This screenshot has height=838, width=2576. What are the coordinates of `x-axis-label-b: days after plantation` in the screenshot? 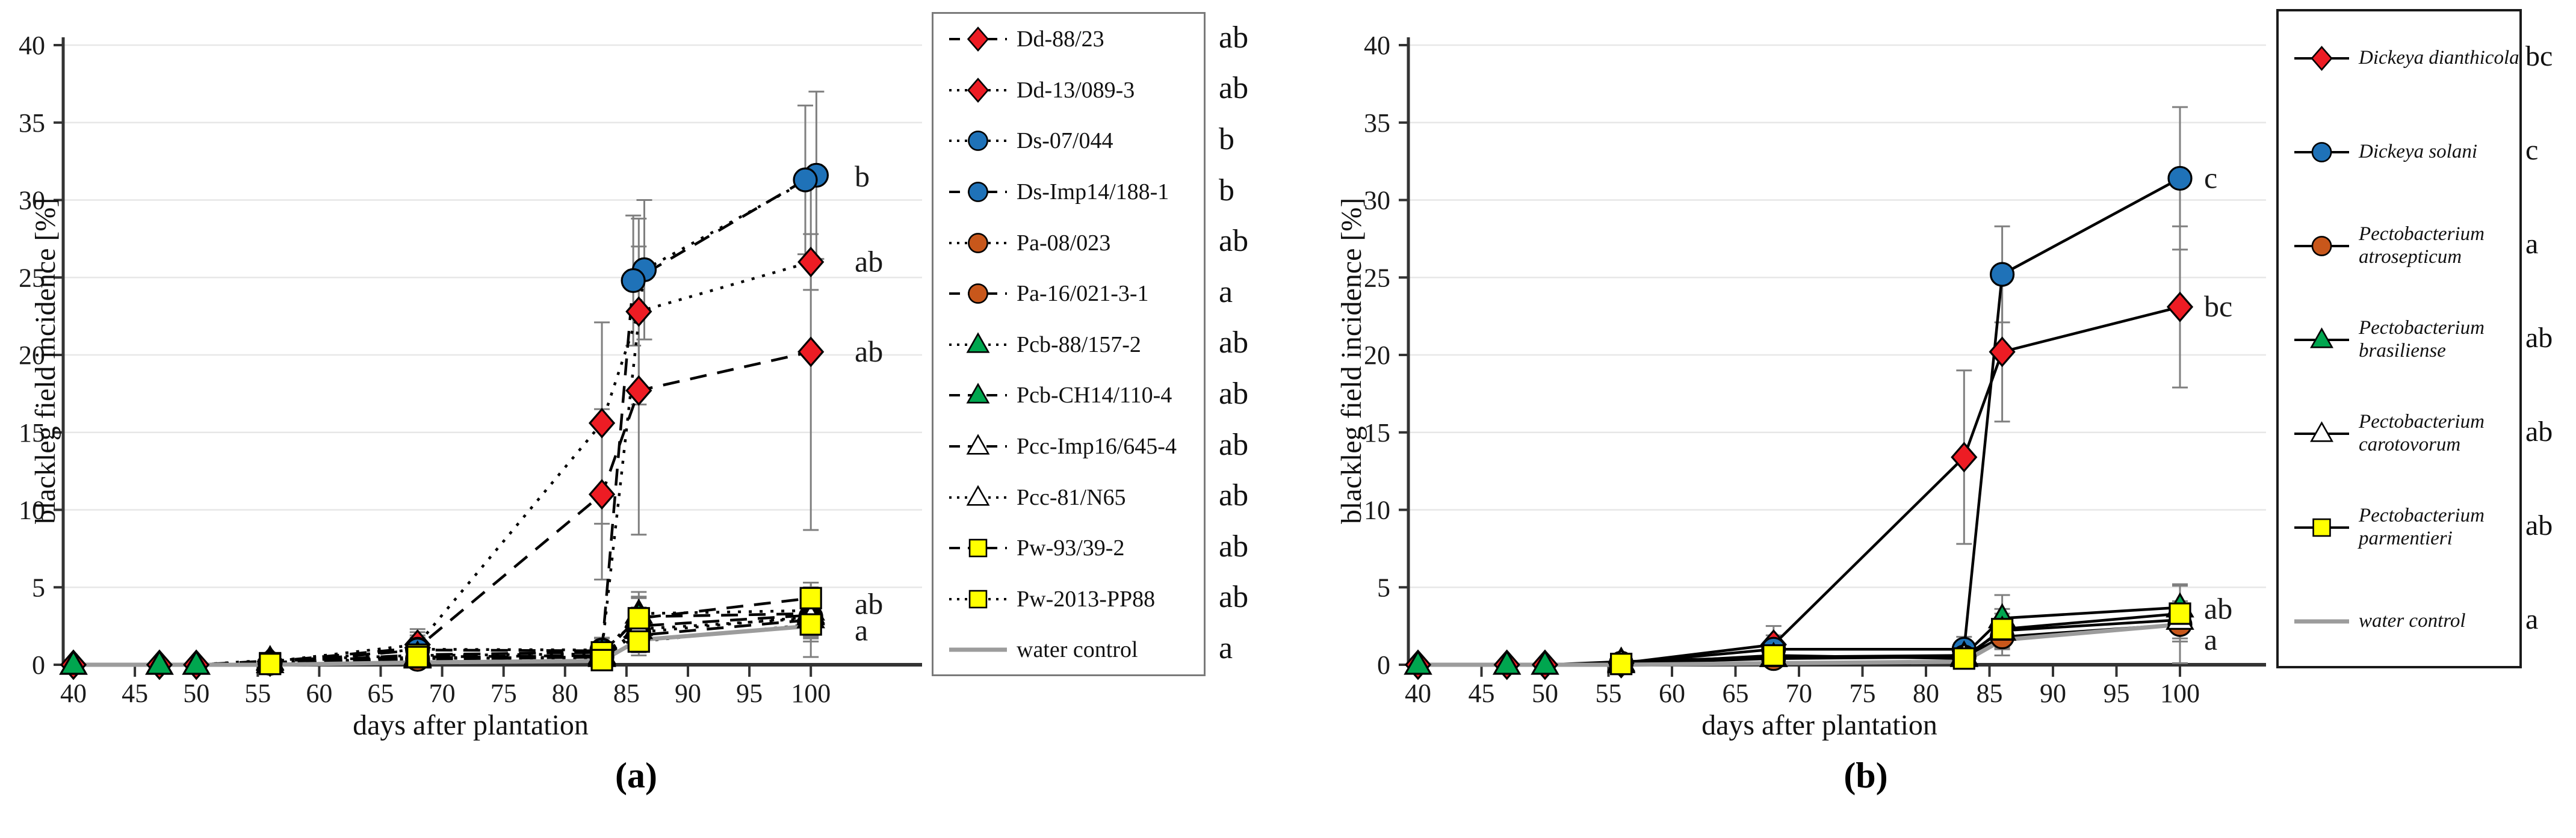 It's located at (1819, 725).